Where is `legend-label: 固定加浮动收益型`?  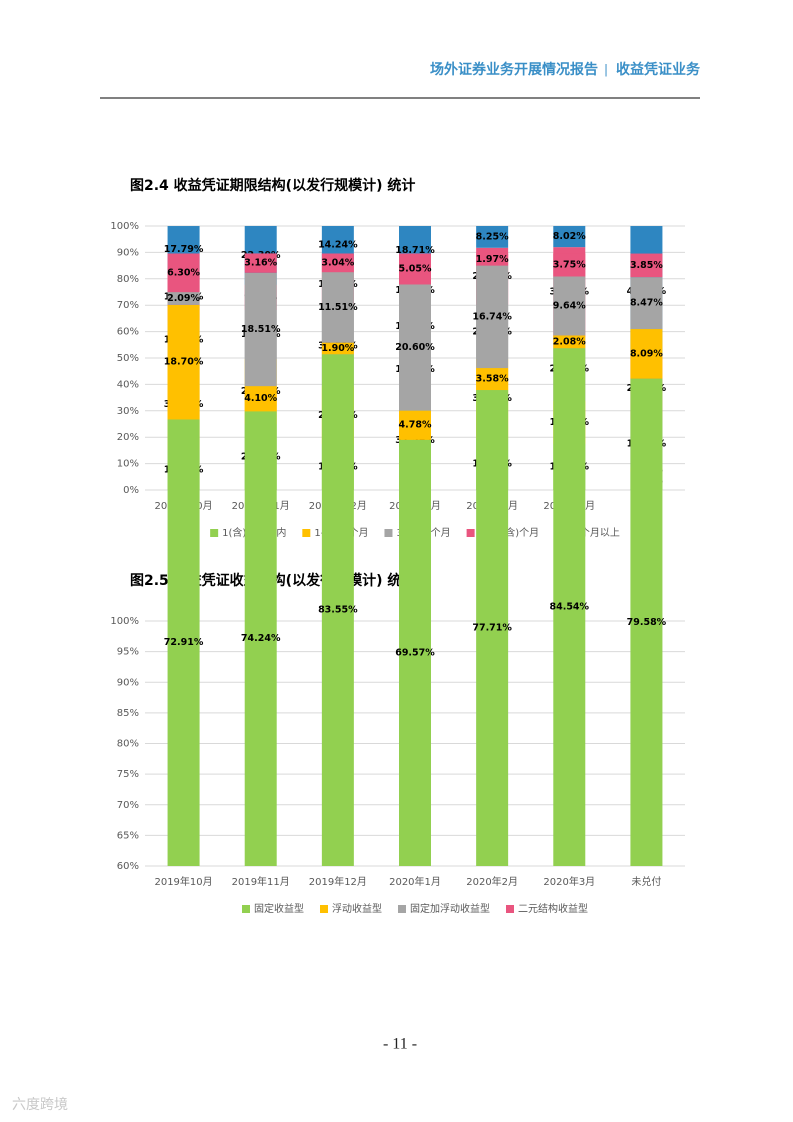 legend-label: 固定加浮动收益型 is located at coordinates (450, 908).